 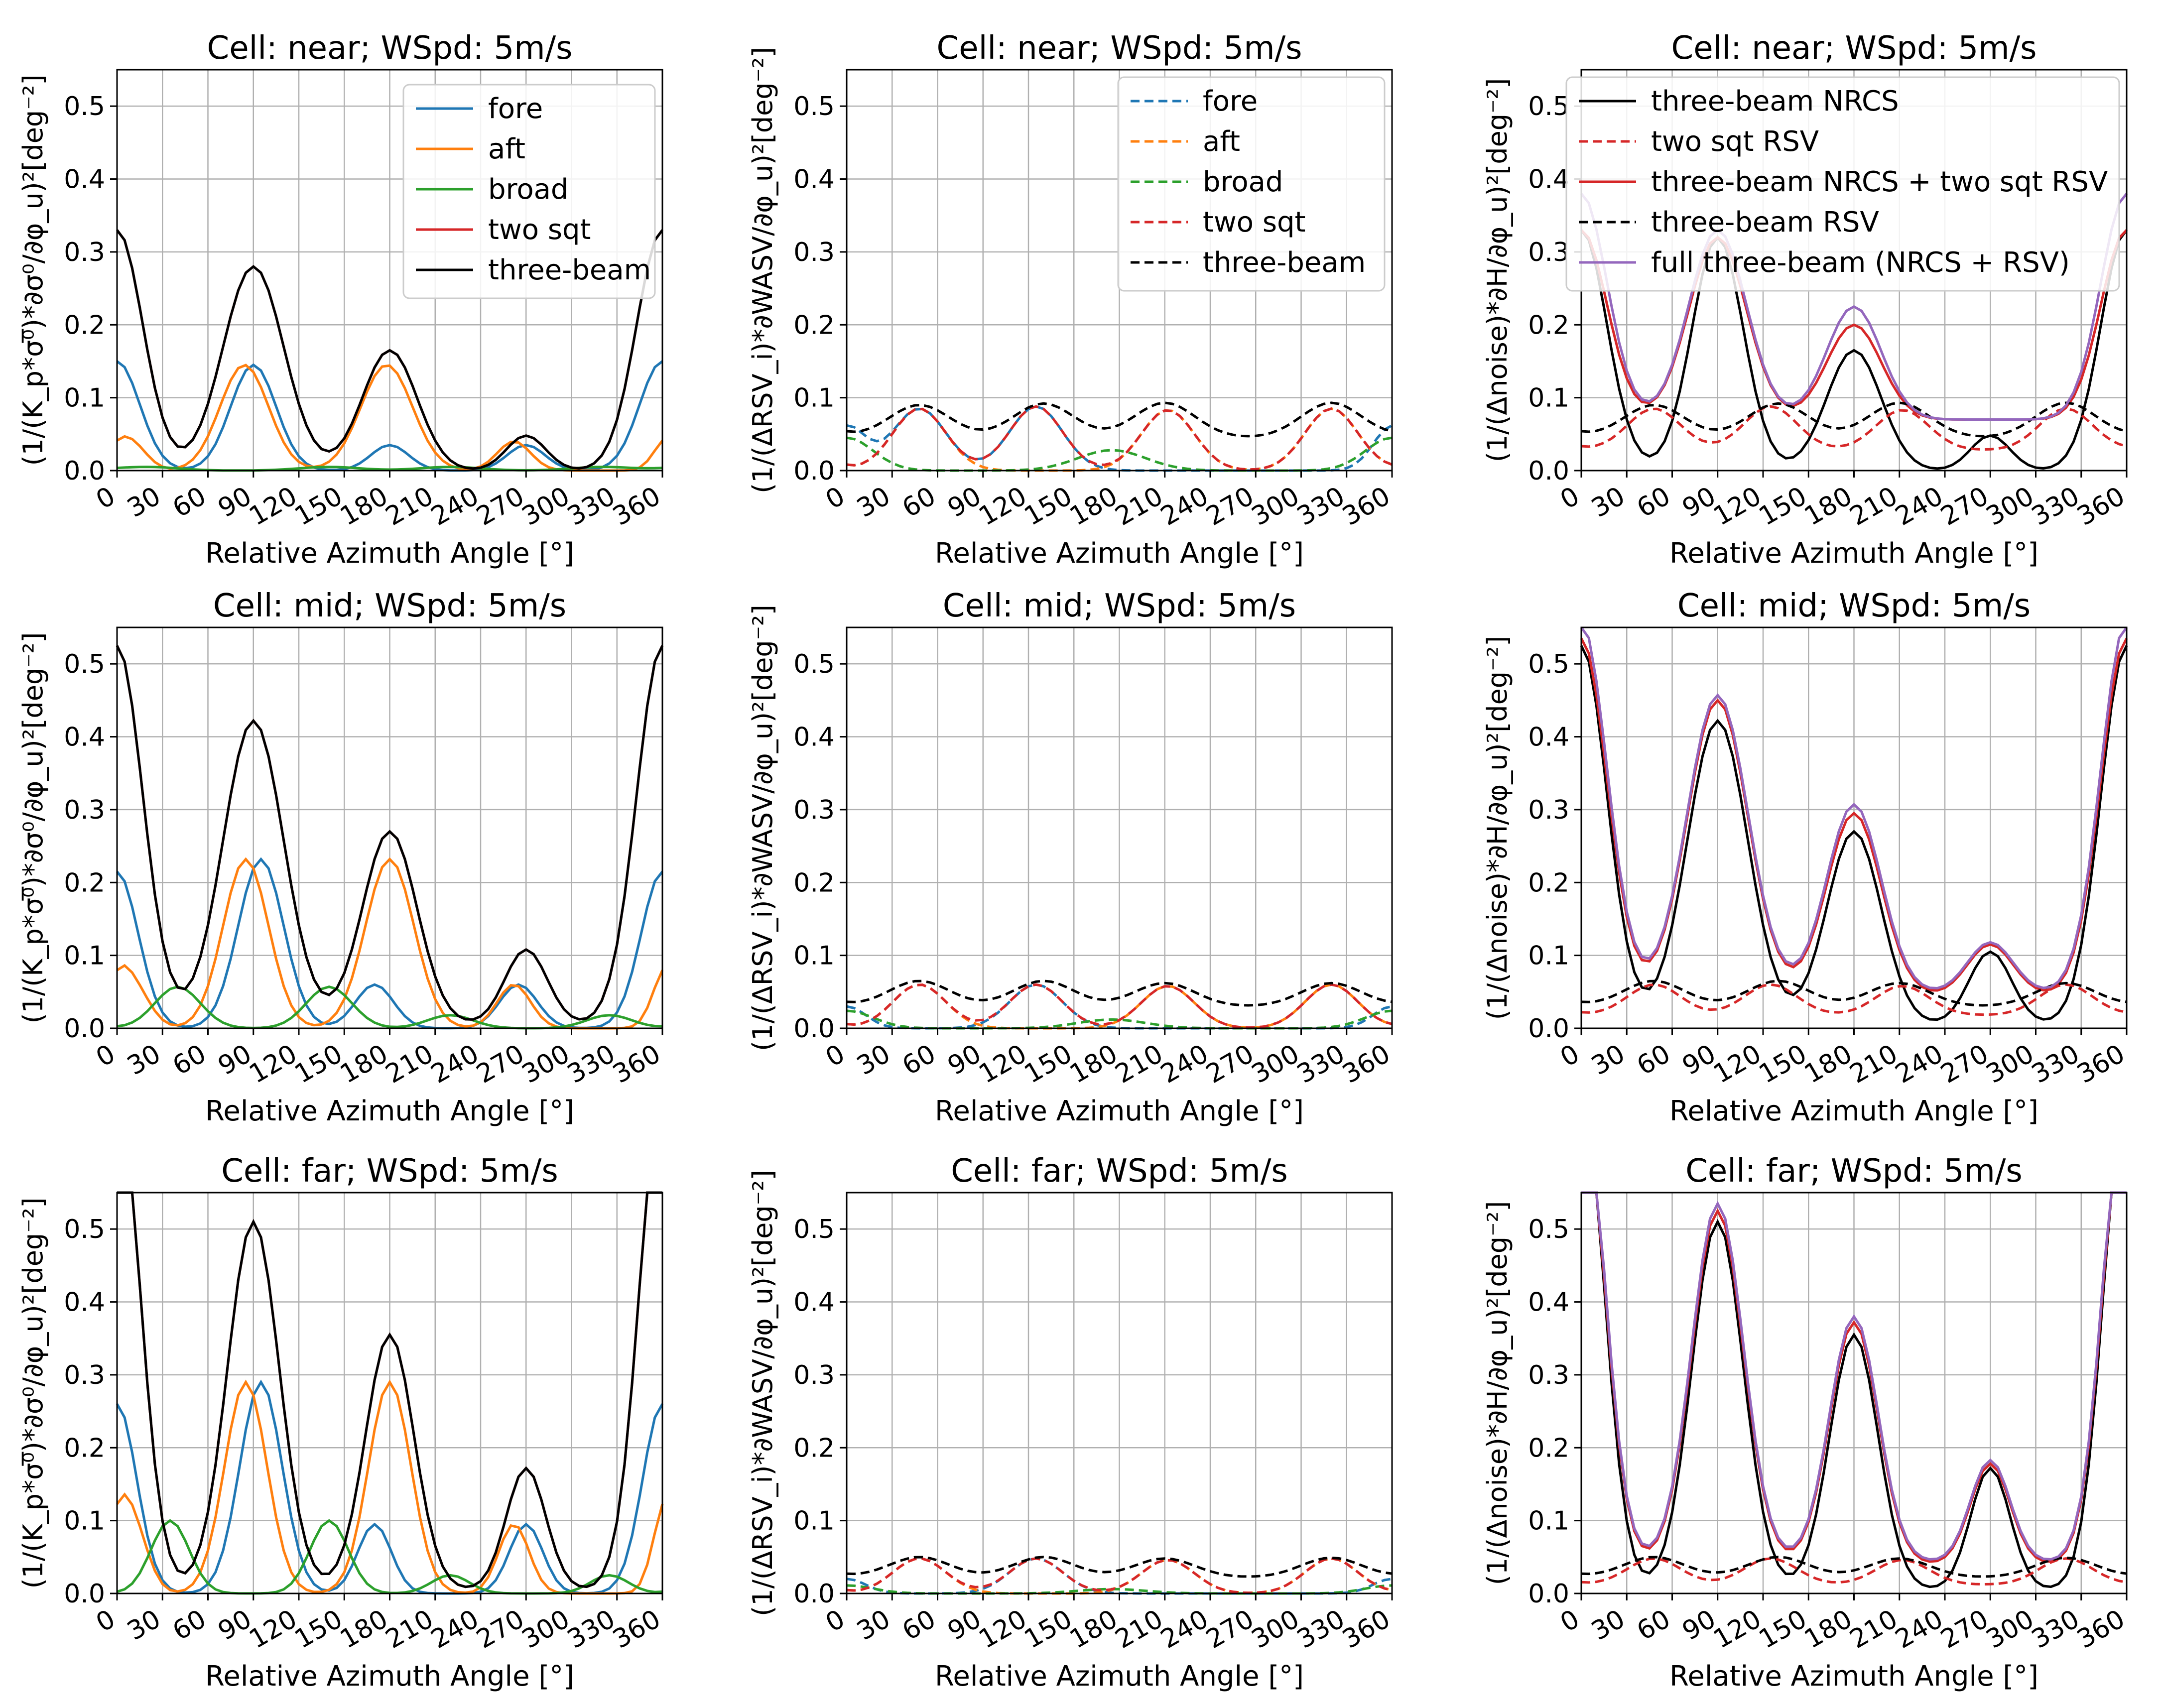 What do you see at coordinates (1735, 141) in the screenshot?
I see `legend-entry: two sqt RSV` at bounding box center [1735, 141].